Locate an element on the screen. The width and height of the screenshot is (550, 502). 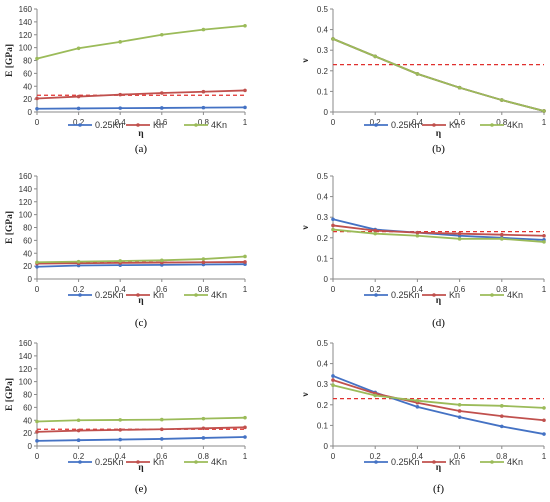
legend-label: 4Kn is located at coordinates (515, 462).